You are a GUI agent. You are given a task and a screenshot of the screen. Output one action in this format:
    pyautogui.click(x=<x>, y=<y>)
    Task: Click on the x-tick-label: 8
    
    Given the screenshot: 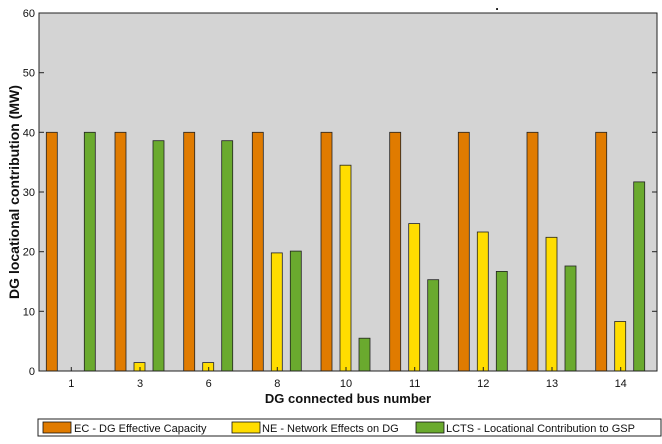 What is the action you would take?
    pyautogui.click(x=277, y=384)
    